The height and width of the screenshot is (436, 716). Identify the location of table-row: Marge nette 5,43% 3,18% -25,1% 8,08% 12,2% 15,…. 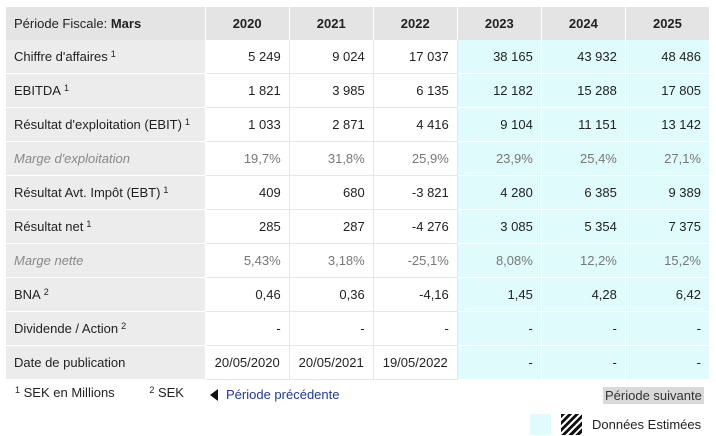
(358, 260).